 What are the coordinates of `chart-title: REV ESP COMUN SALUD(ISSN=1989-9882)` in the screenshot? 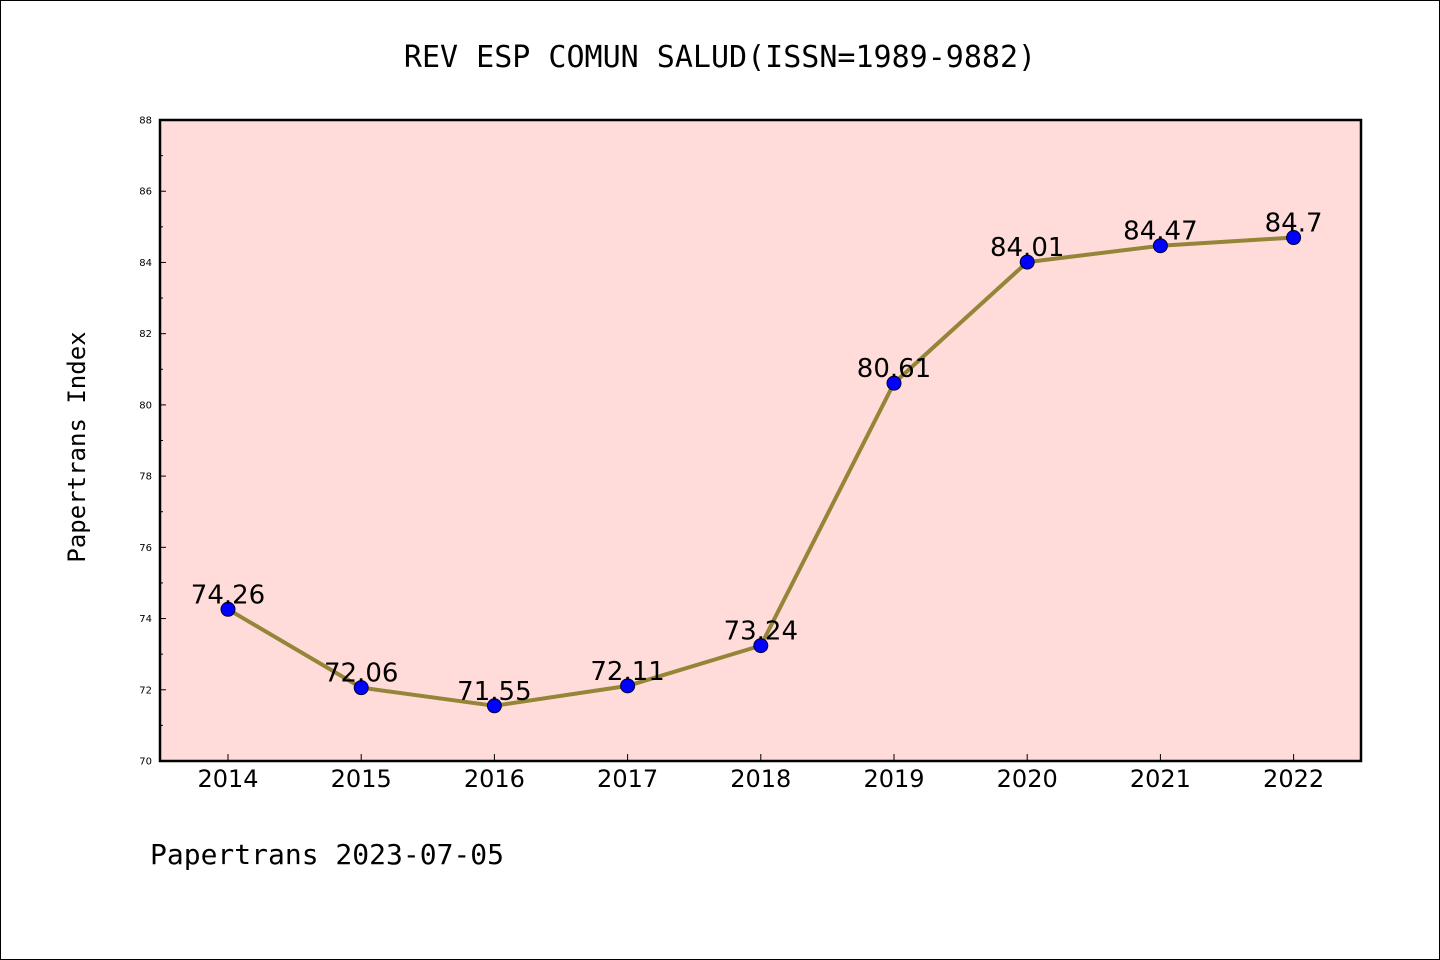 It's located at (720, 57).